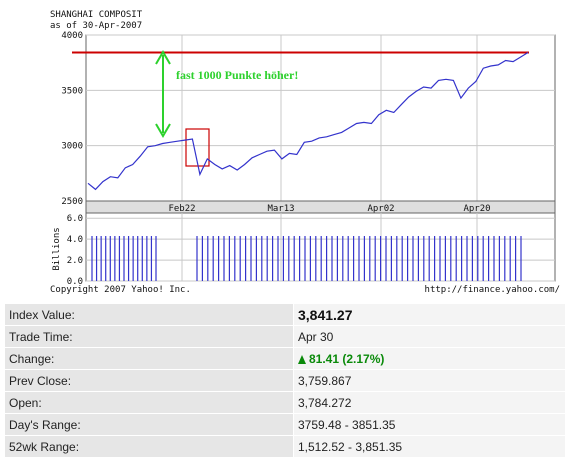  What do you see at coordinates (429, 380) in the screenshot?
I see `stats-value: 3,759.867` at bounding box center [429, 380].